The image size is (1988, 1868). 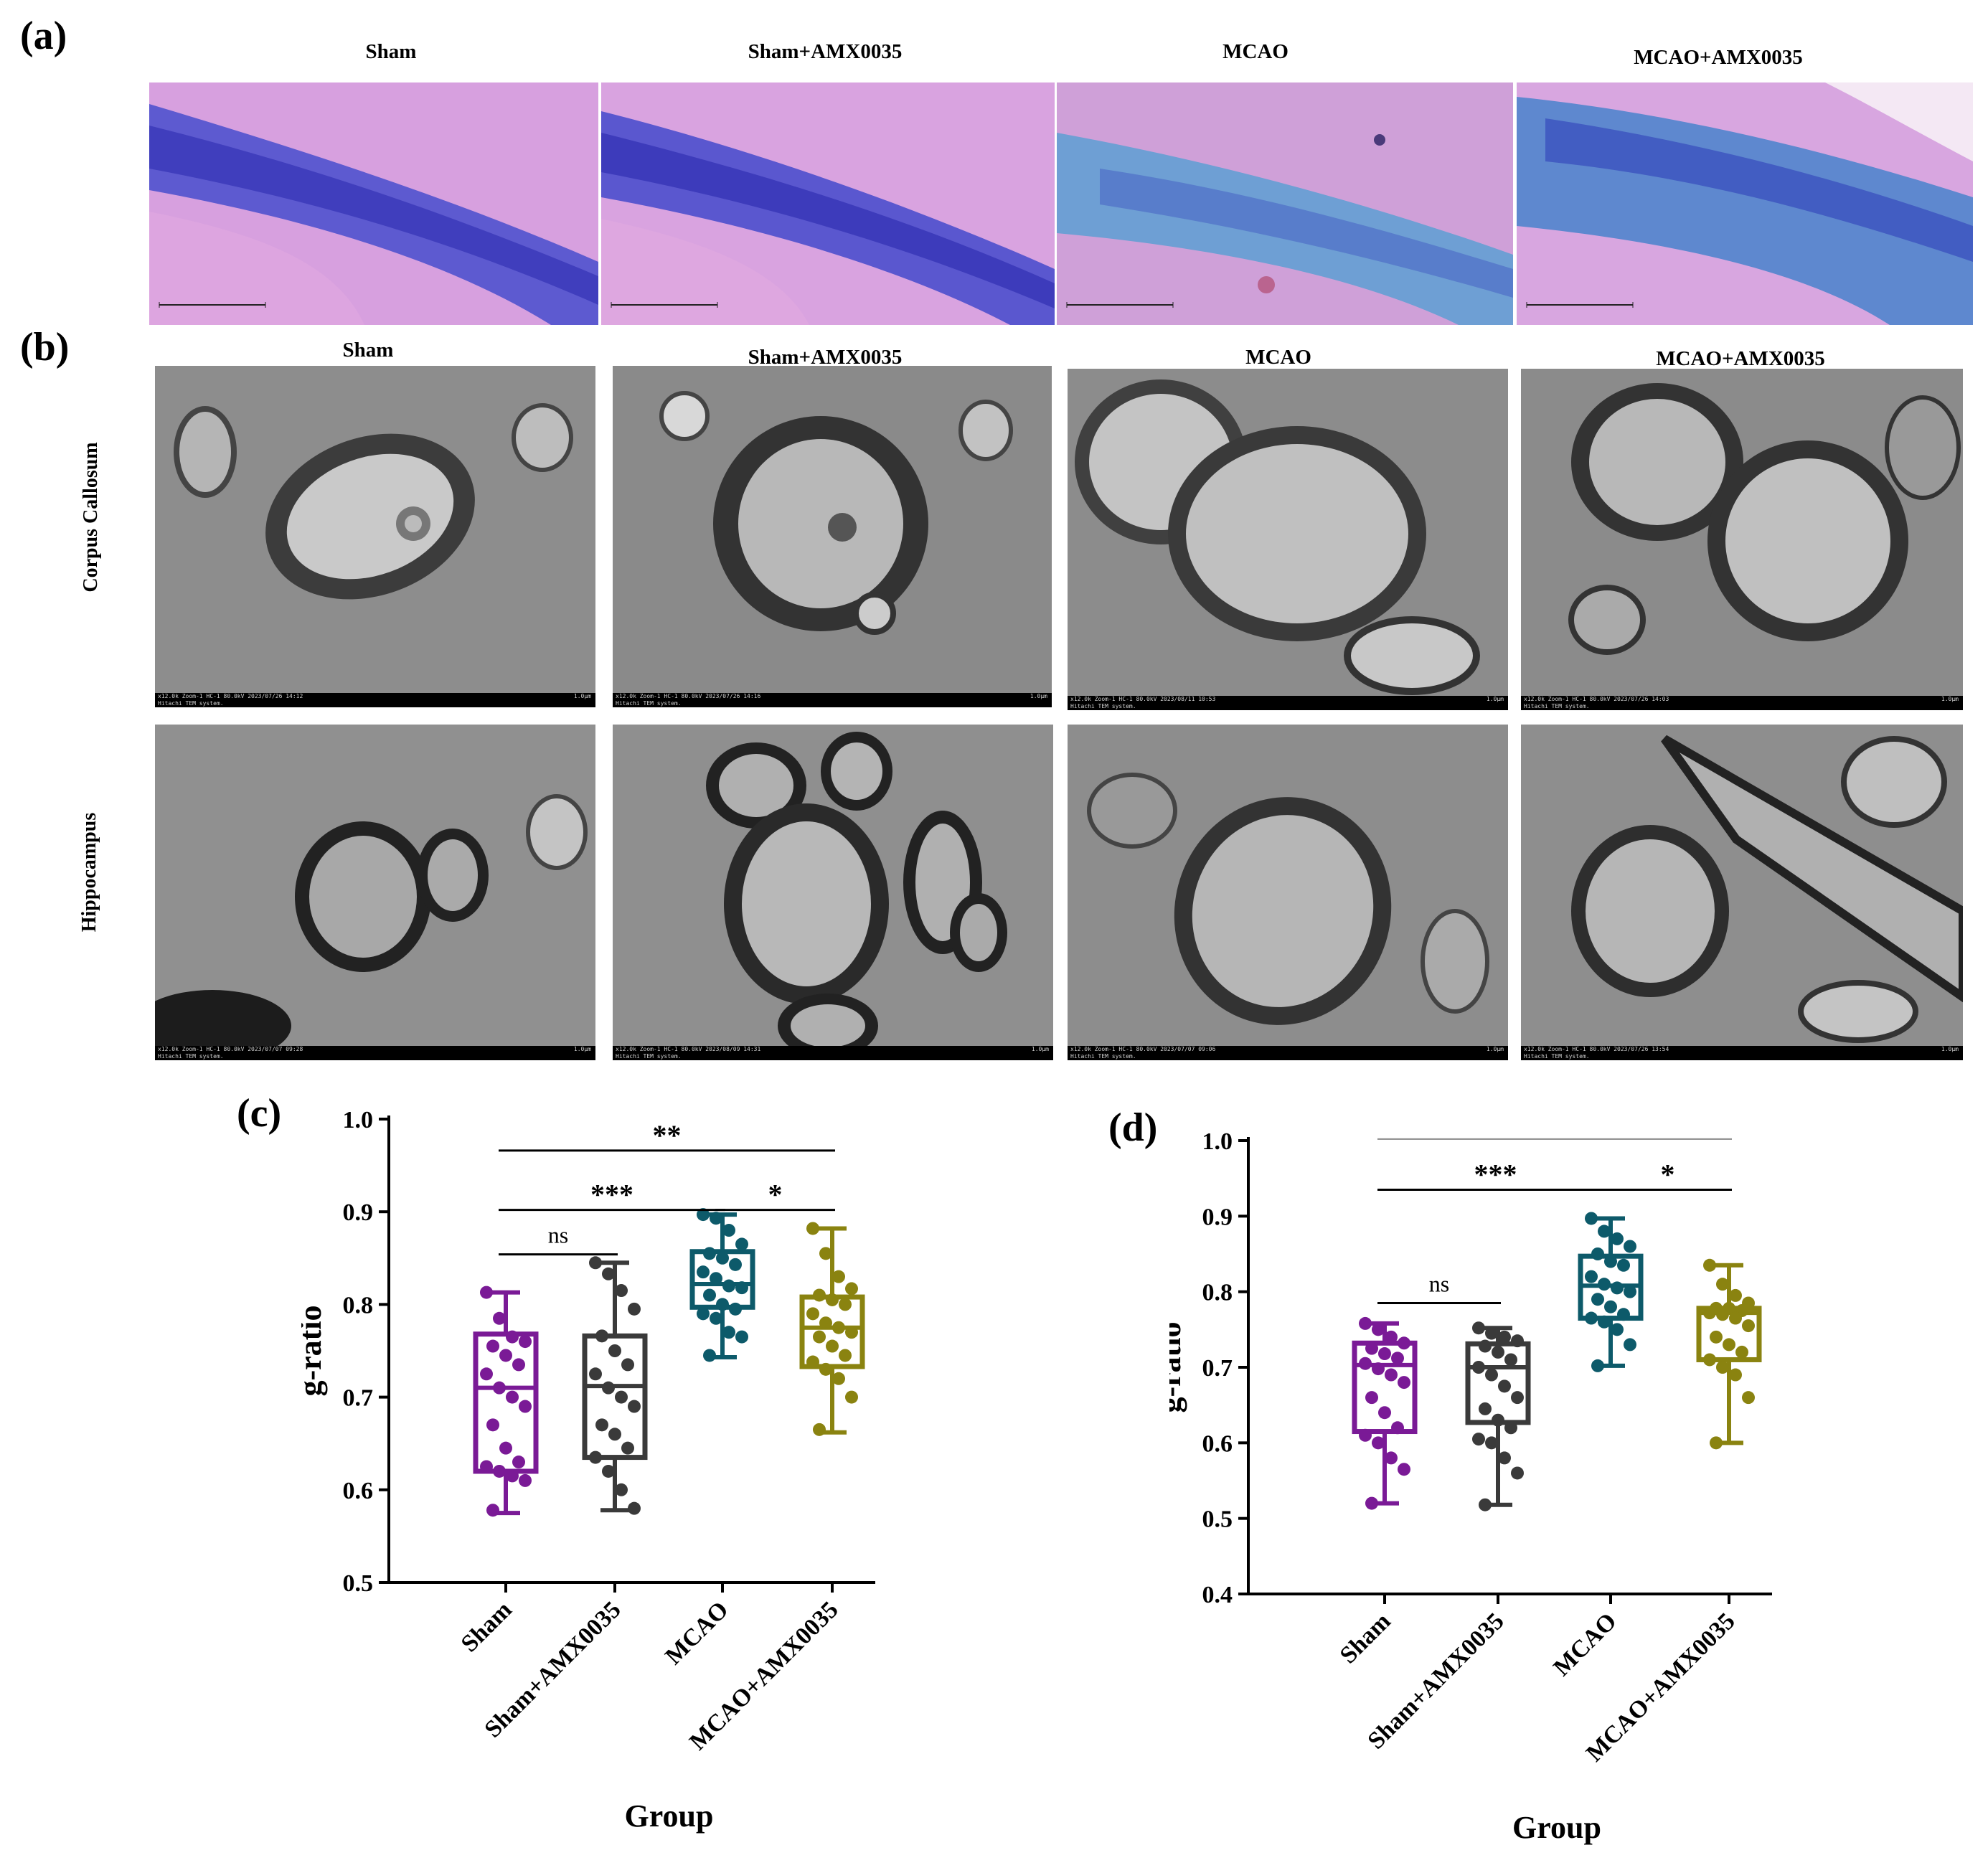 What do you see at coordinates (1439, 1283) in the screenshot?
I see `significance-label: ns` at bounding box center [1439, 1283].